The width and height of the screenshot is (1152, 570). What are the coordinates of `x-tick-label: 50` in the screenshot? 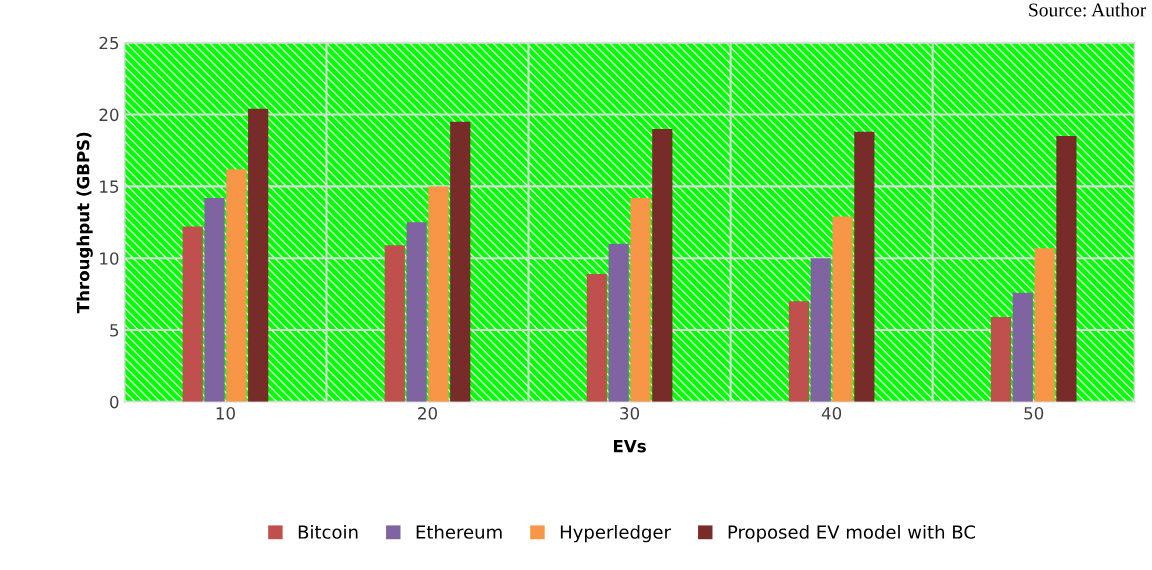 It's located at (1034, 413).